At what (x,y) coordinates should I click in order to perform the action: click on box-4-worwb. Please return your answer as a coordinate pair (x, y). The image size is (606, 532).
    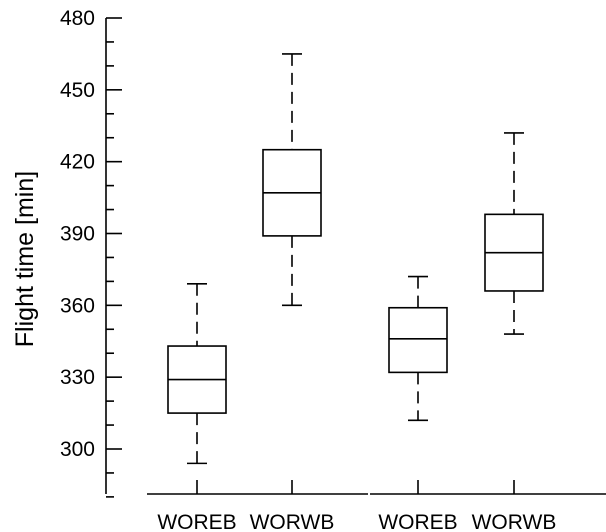
    Looking at the image, I should click on (514, 233).